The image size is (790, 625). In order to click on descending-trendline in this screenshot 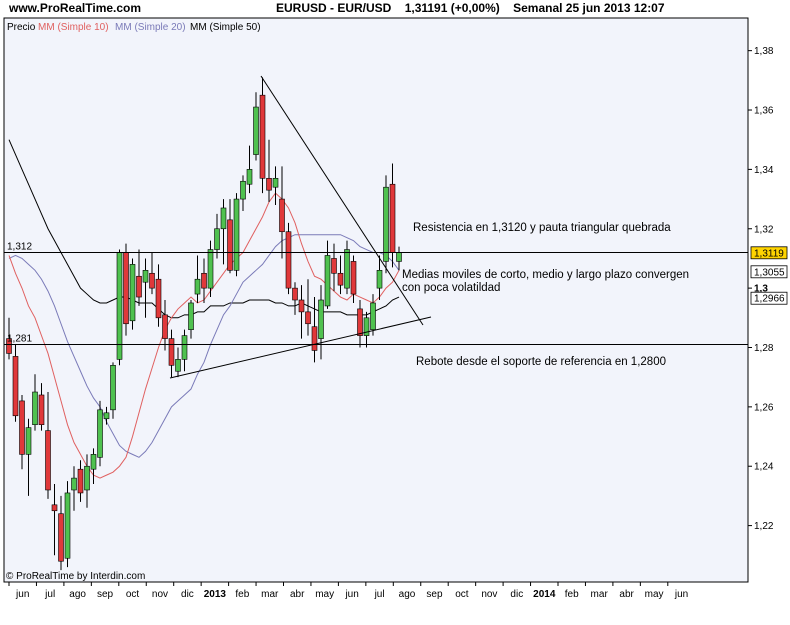, I will do `click(342, 200)`.